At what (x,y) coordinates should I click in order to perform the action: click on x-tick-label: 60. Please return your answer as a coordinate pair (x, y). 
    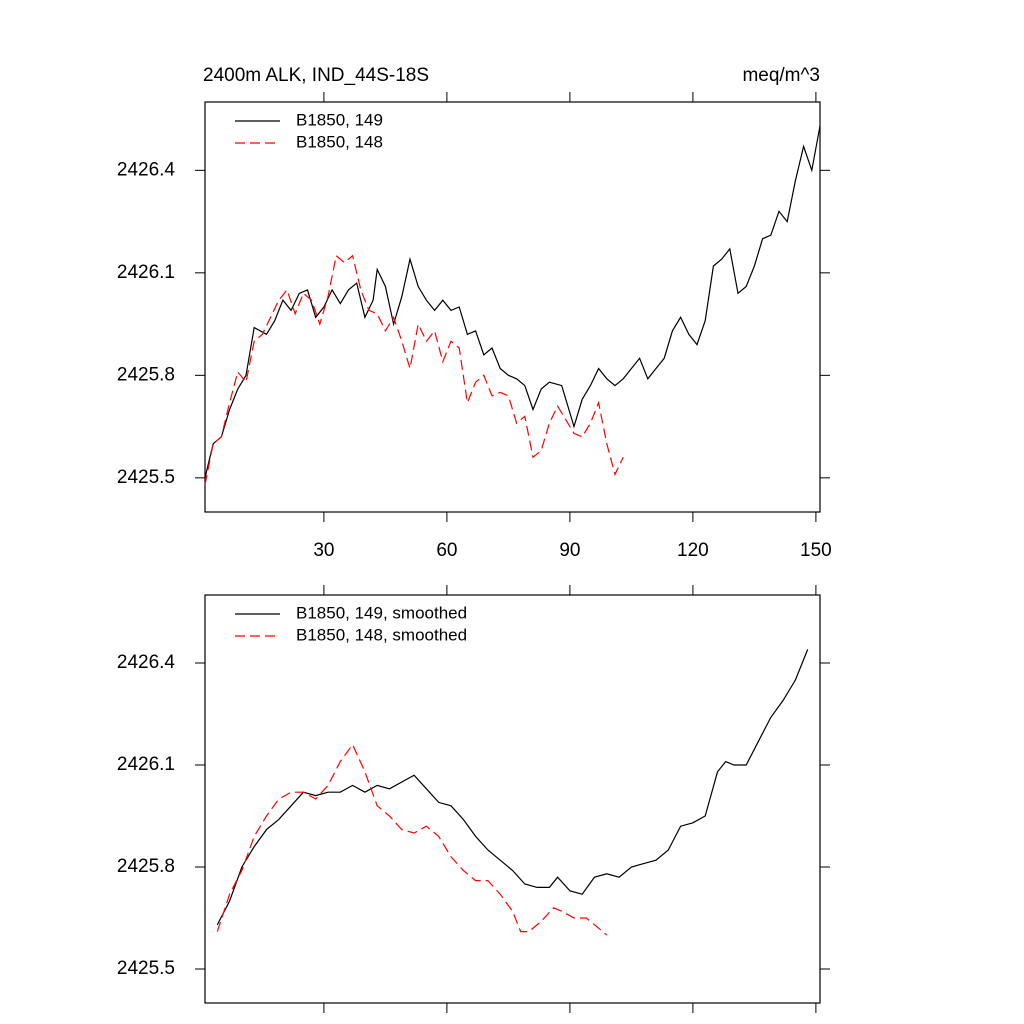
    Looking at the image, I should click on (446, 550).